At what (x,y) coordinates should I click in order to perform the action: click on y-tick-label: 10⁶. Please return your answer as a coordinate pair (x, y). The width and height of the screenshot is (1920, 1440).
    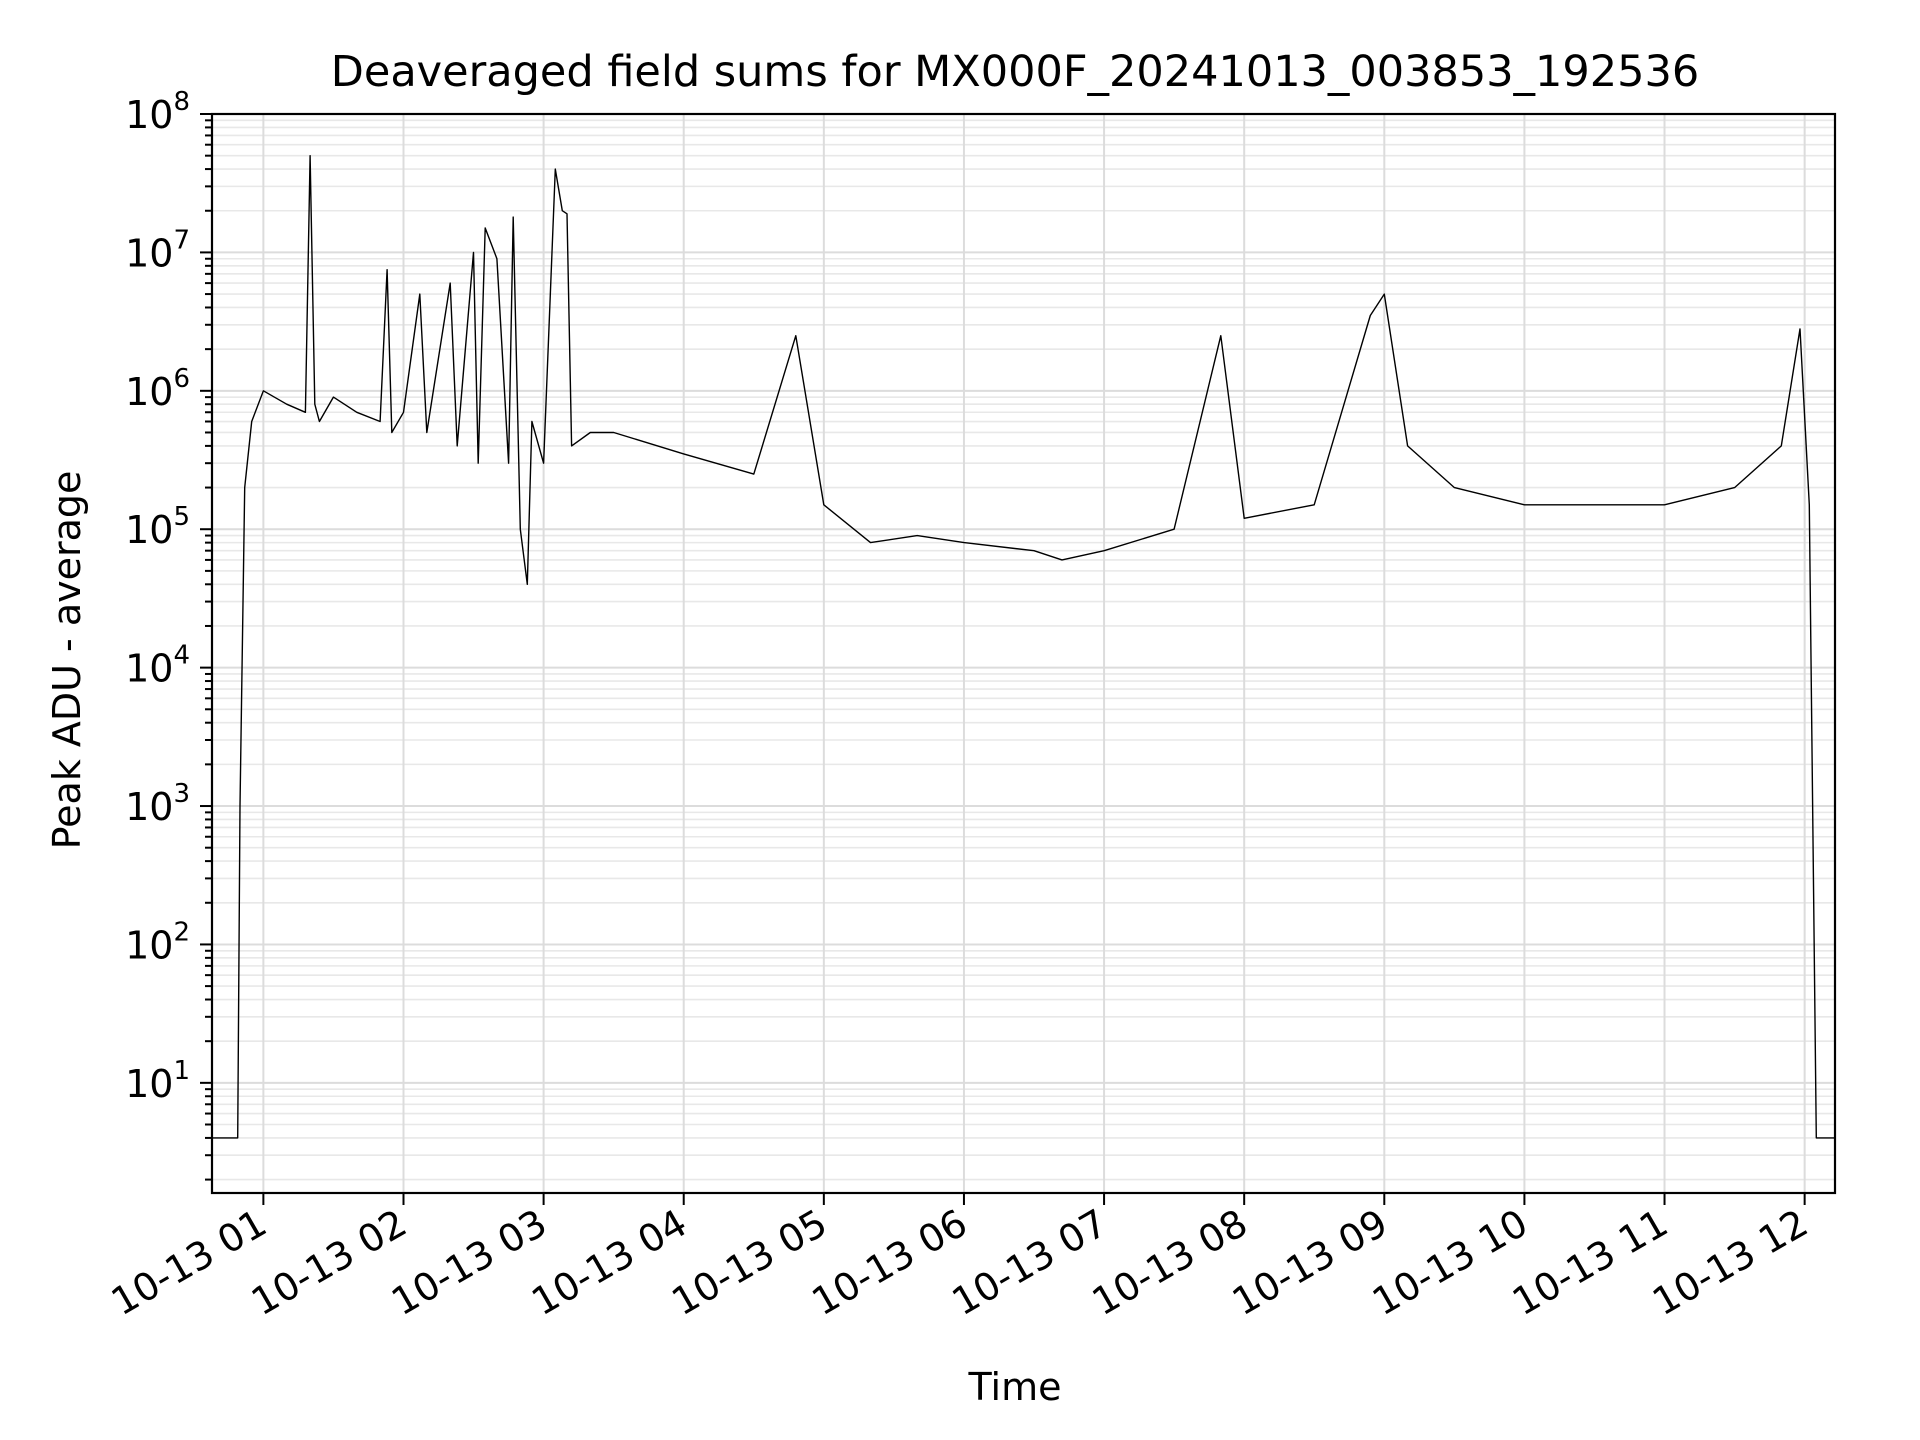
    Looking at the image, I should click on (157, 389).